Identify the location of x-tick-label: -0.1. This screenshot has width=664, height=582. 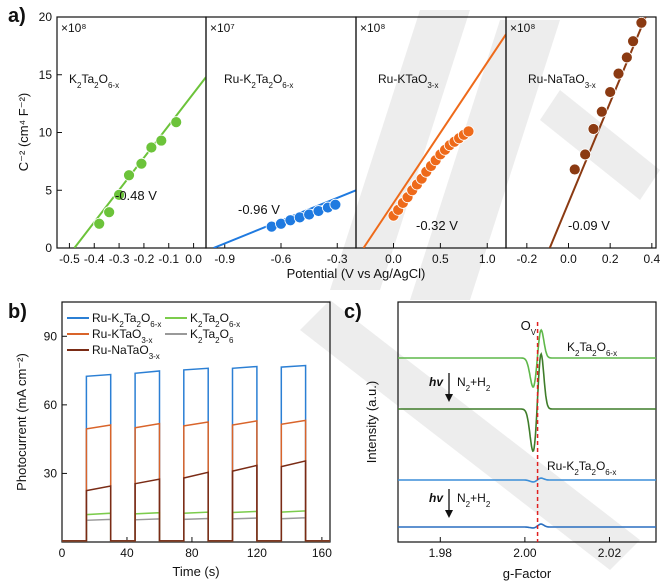
(168, 259).